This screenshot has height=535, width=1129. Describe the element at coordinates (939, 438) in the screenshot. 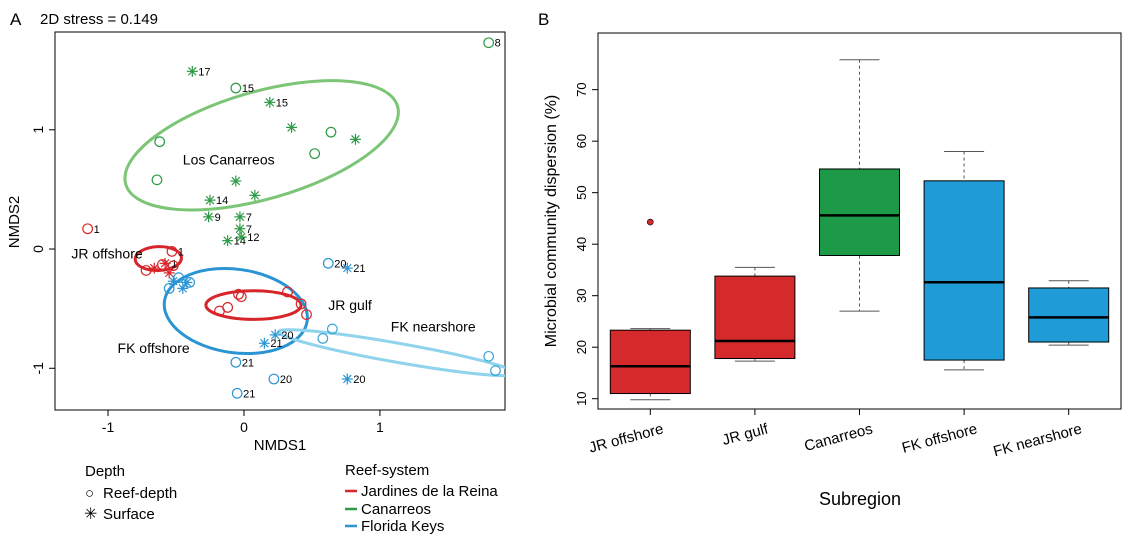

I see `x-tick-label-b: FK offshore` at that location.